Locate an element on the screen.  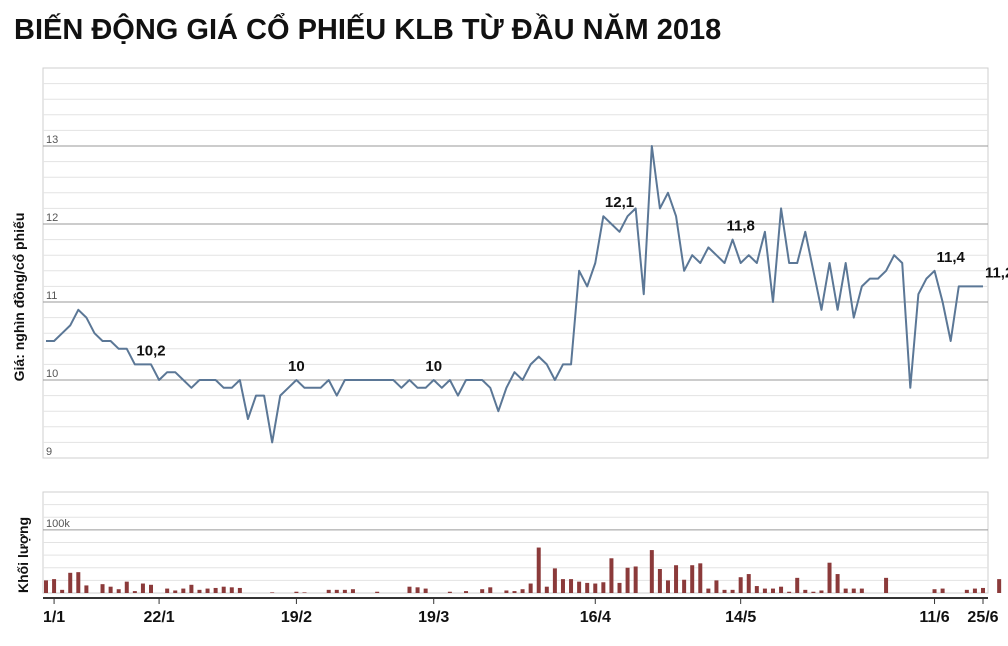
price-annotation-label: 12,1 is located at coordinates (619, 202).